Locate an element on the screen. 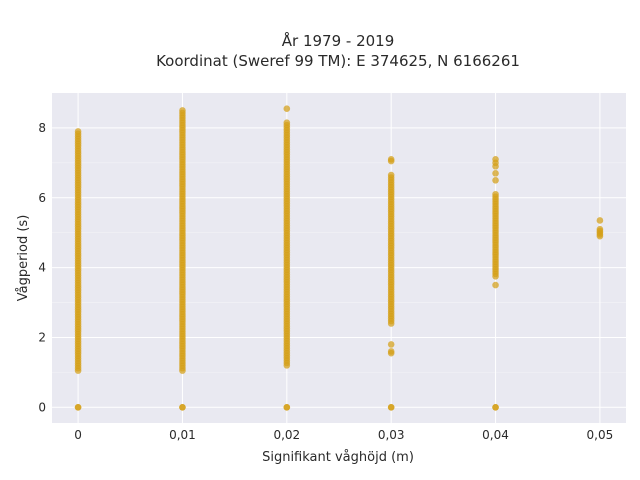 The image size is (640, 480). x-tick-label: 0,01 is located at coordinates (182, 435).